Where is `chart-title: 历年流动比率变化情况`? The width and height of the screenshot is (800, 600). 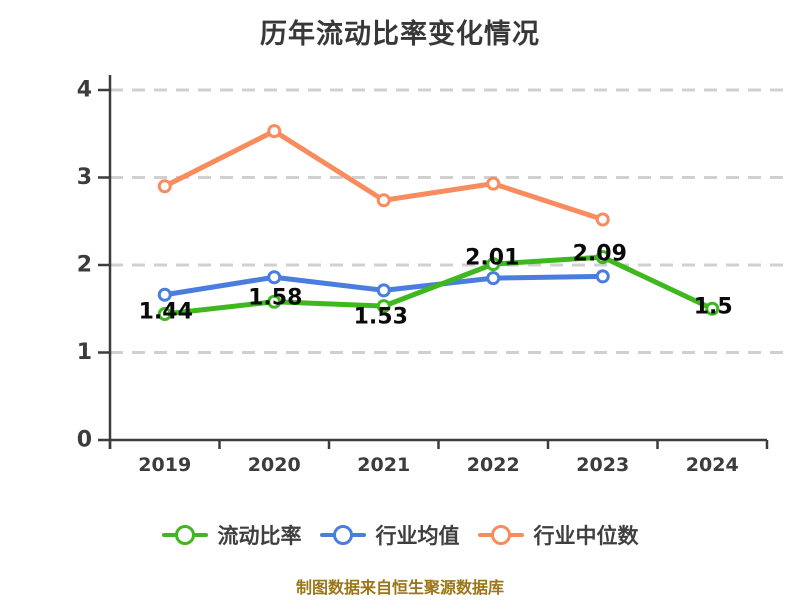
chart-title: 历年流动比率变化情况 is located at coordinates (400, 34).